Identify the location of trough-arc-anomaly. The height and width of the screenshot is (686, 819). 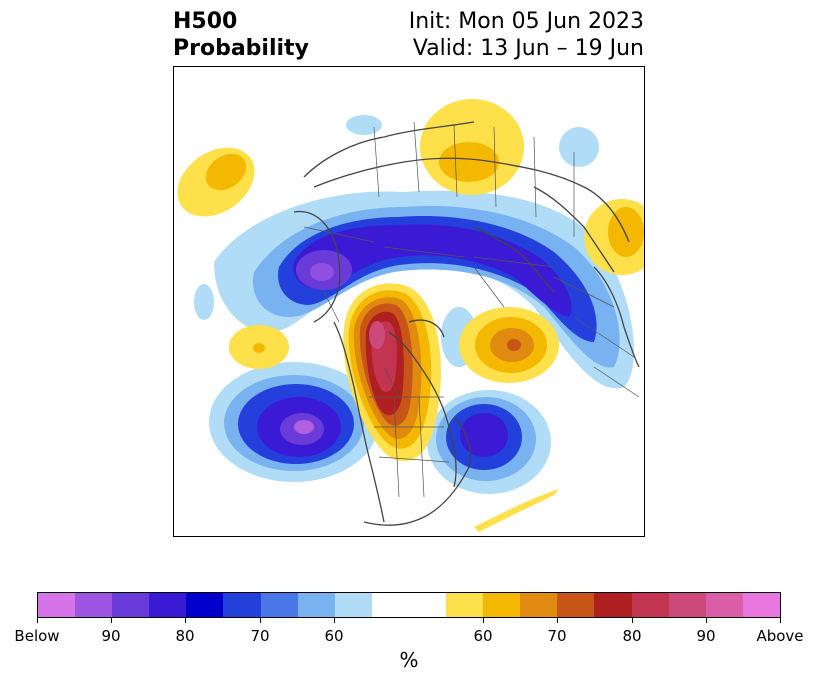
(424, 289).